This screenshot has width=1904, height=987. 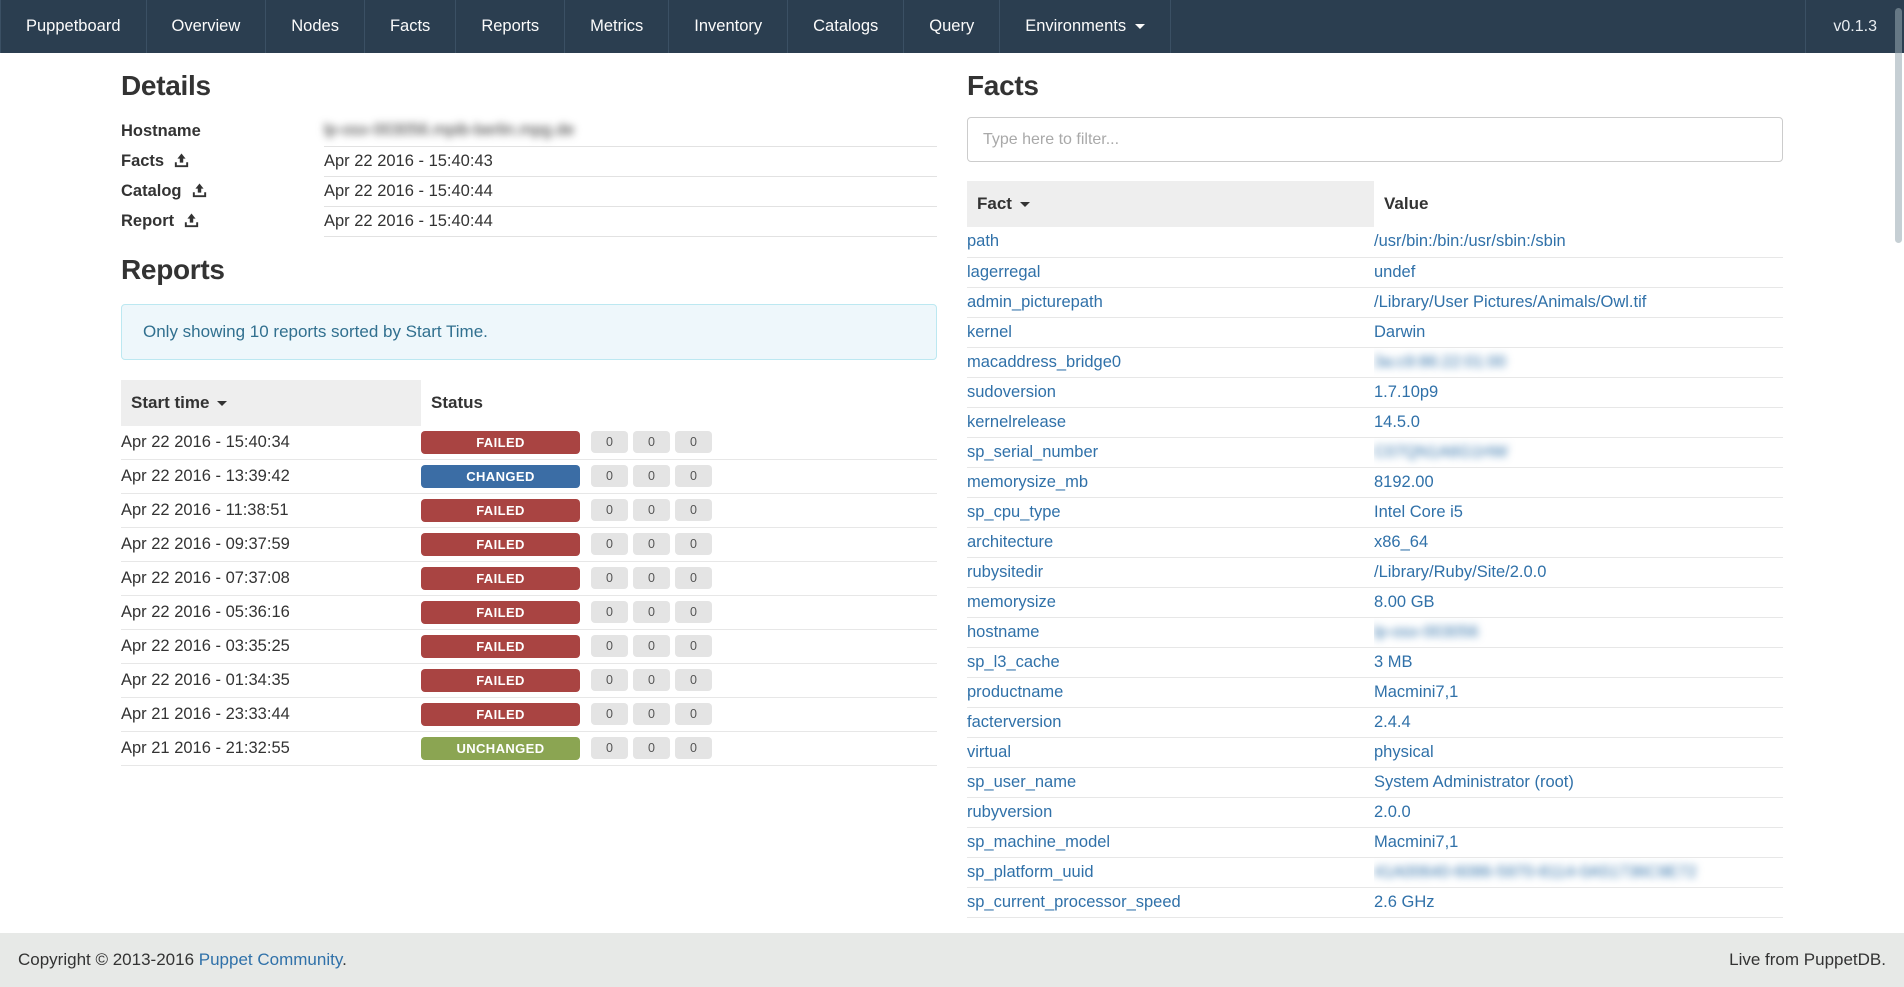 I want to click on fact-value-link: 3a:c9:86:22:01:00, so click(x=1440, y=361).